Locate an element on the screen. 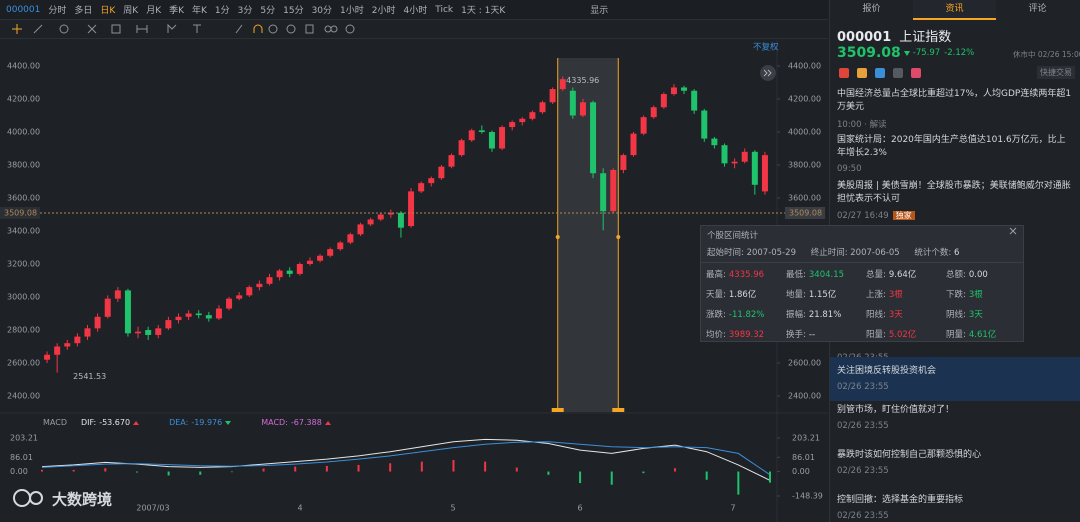 The height and width of the screenshot is (522, 1080). stat-value: -- is located at coordinates (812, 335).